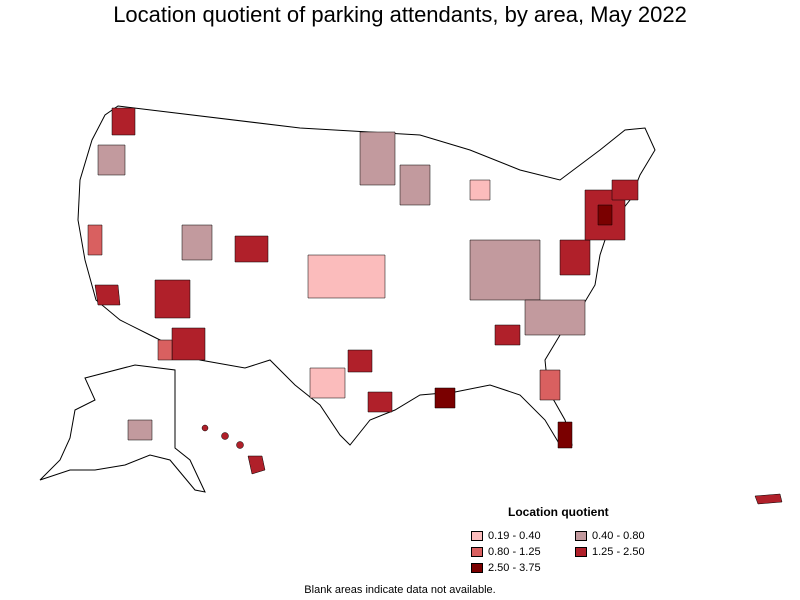  I want to click on puerto-rico, so click(768, 499).